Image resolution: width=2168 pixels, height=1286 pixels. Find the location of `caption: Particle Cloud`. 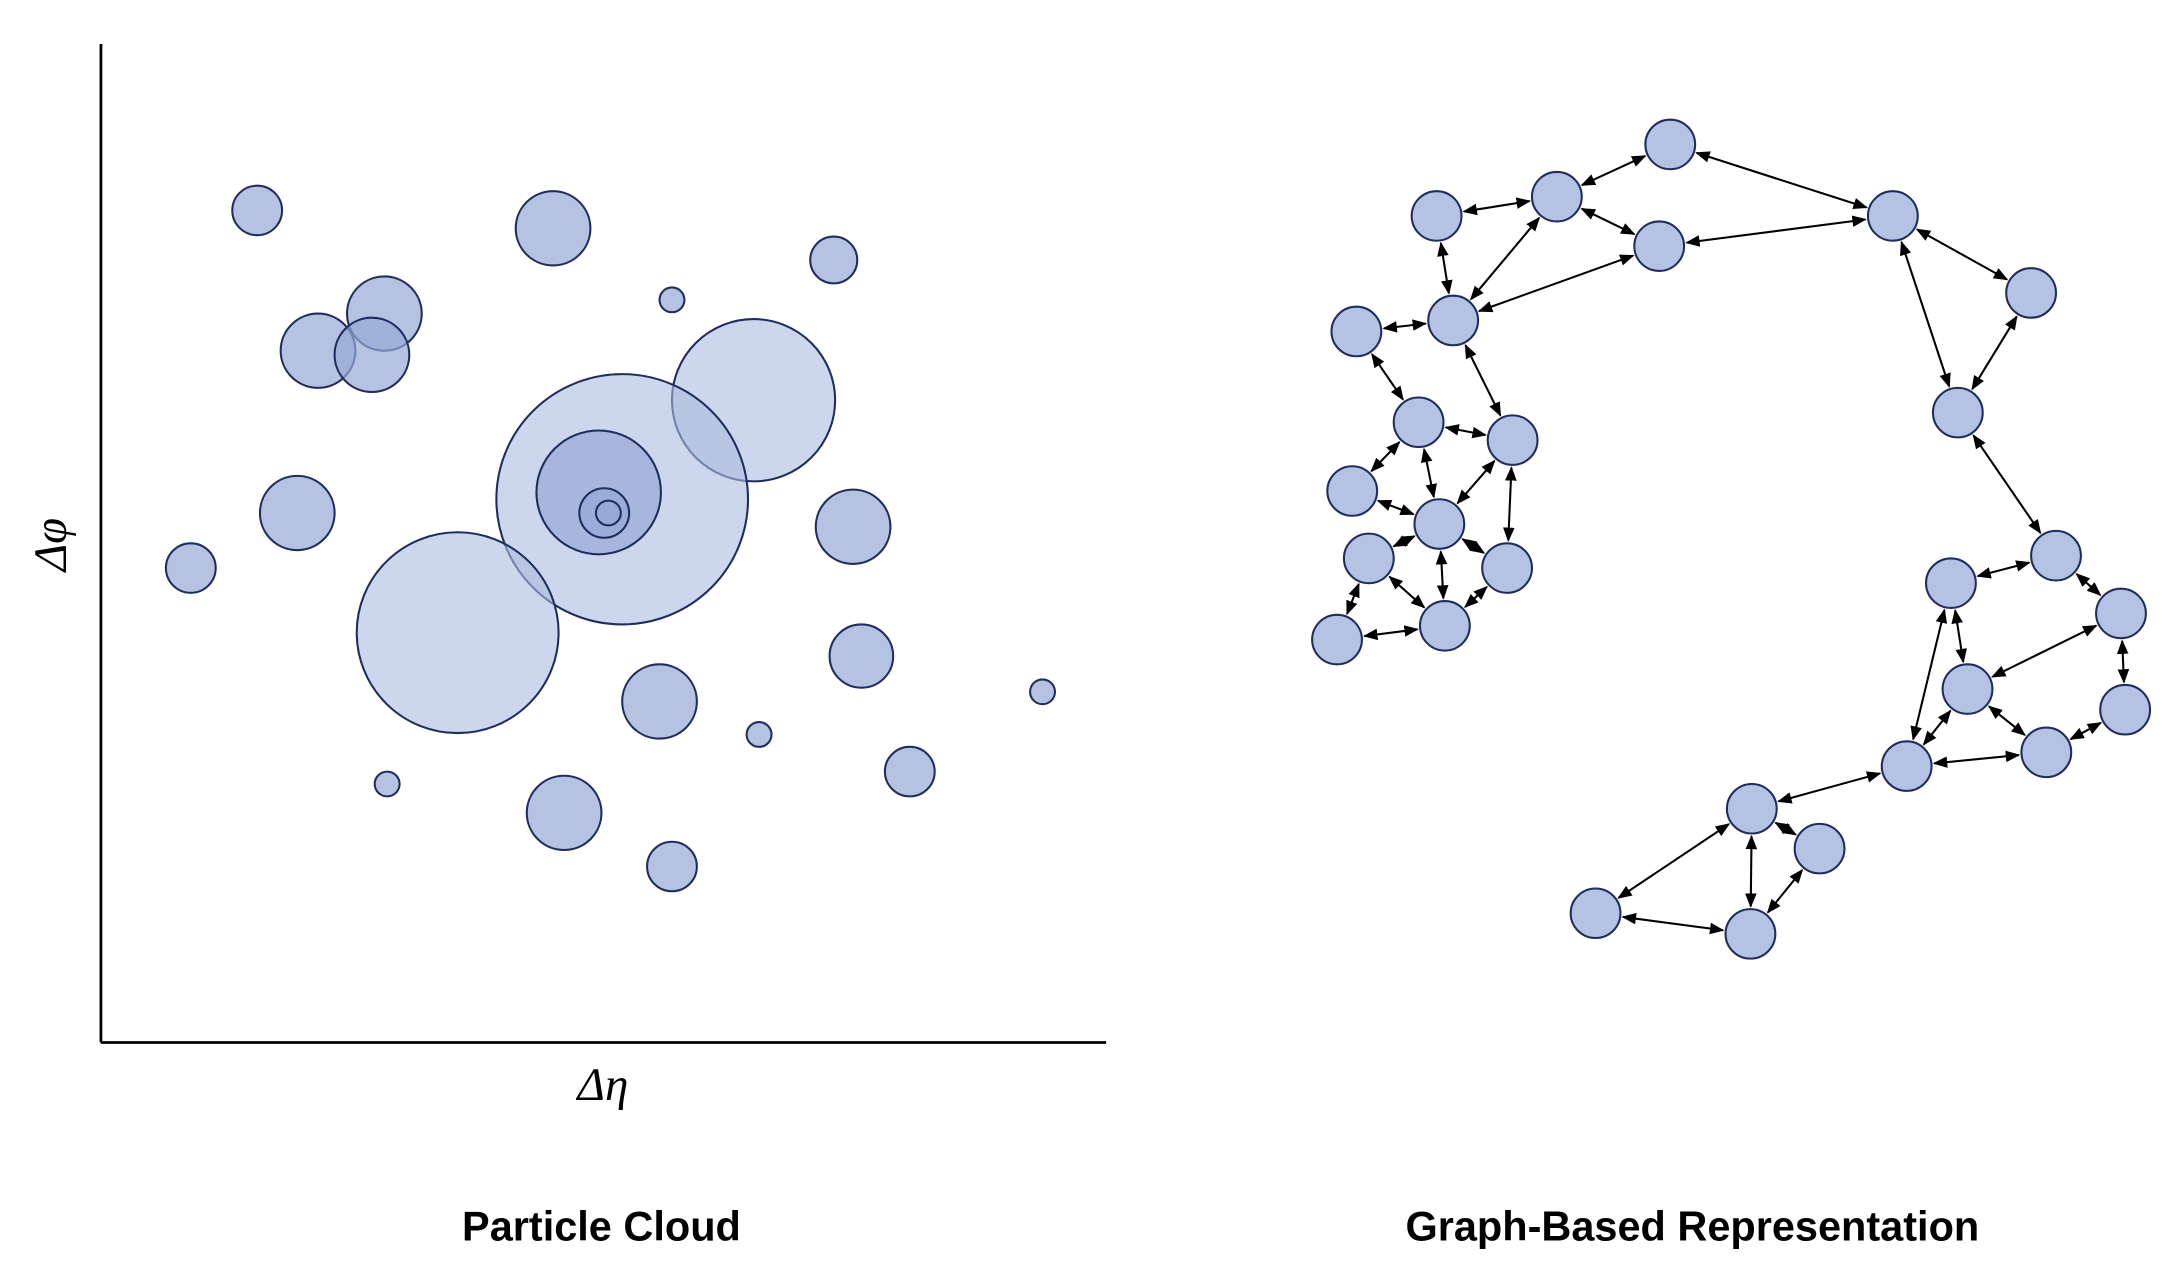

caption: Particle Cloud is located at coordinates (601, 1227).